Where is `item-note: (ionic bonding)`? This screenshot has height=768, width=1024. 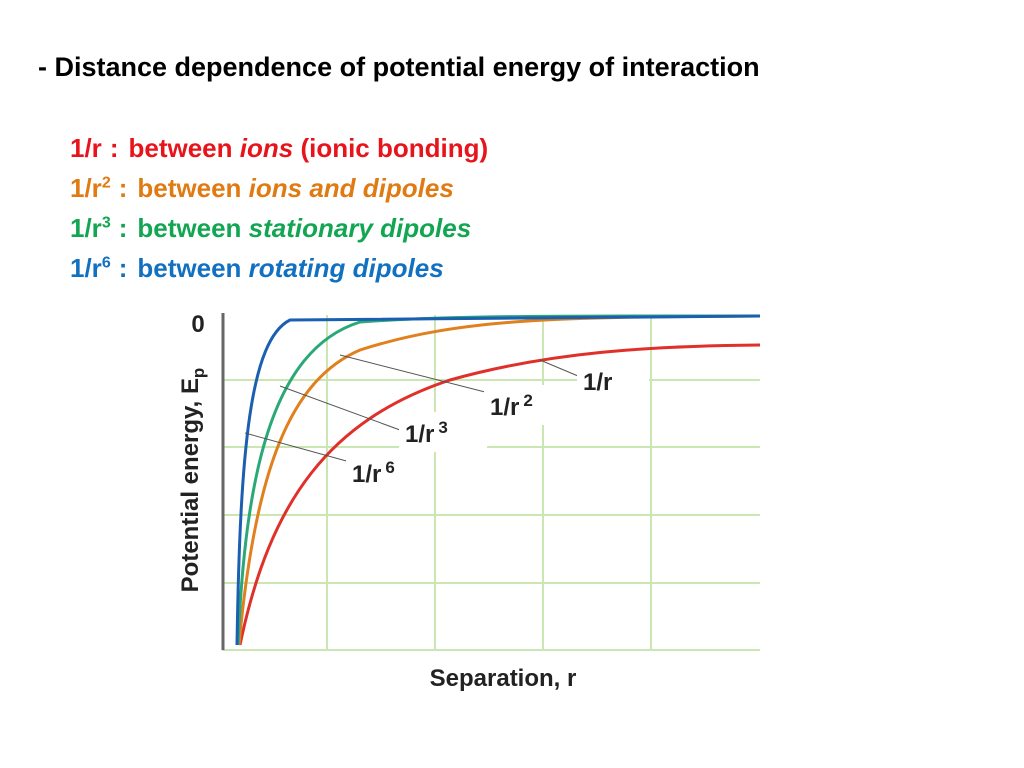 item-note: (ionic bonding) is located at coordinates (394, 148).